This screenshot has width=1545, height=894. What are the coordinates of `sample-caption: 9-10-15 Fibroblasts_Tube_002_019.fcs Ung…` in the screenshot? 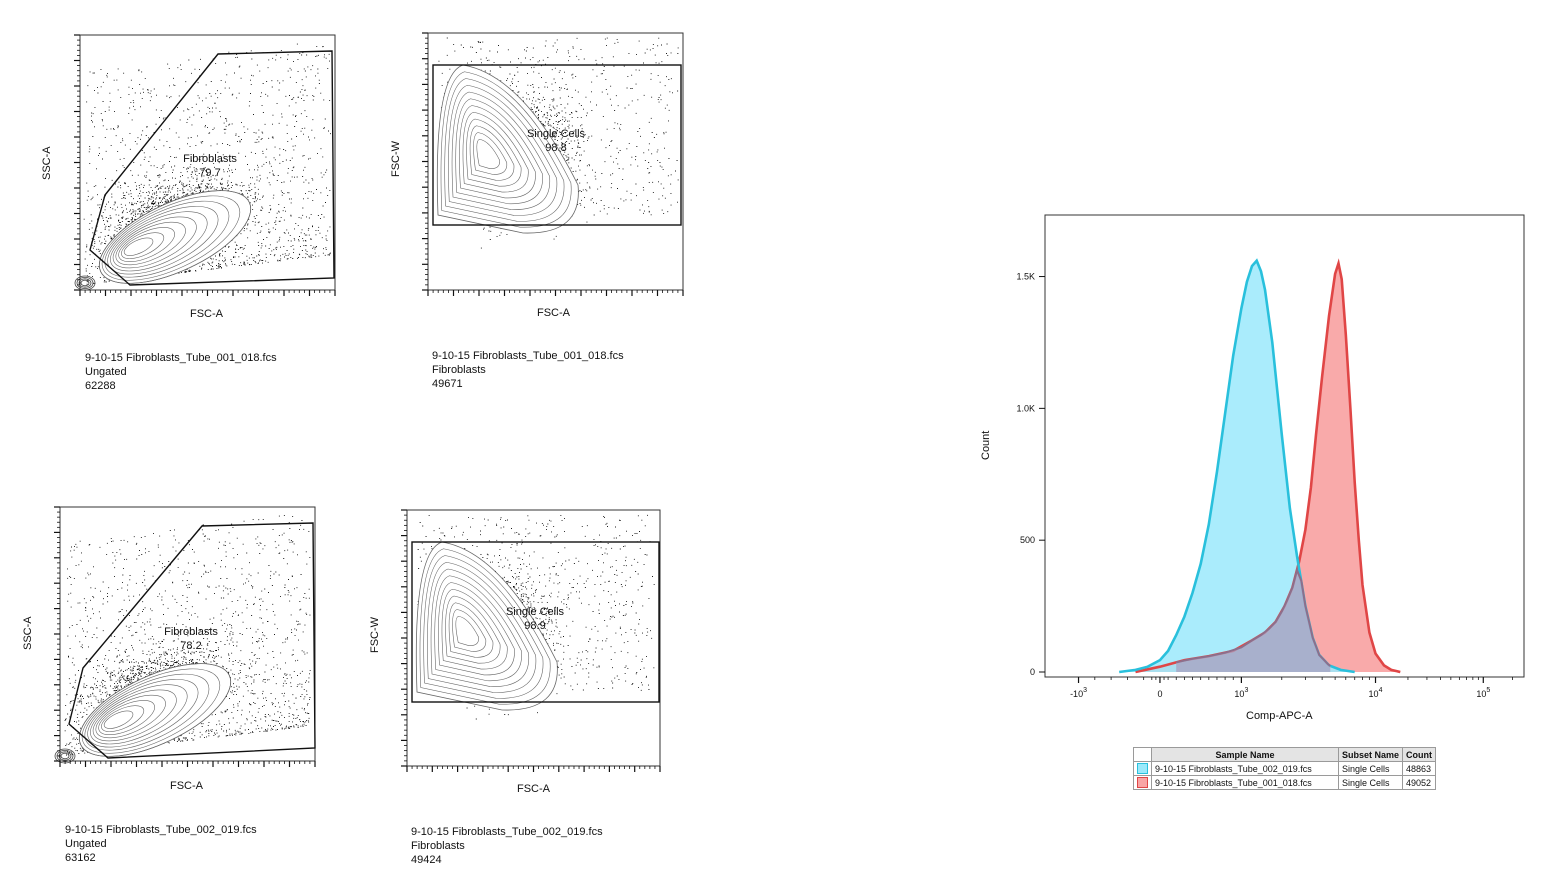 It's located at (161, 844).